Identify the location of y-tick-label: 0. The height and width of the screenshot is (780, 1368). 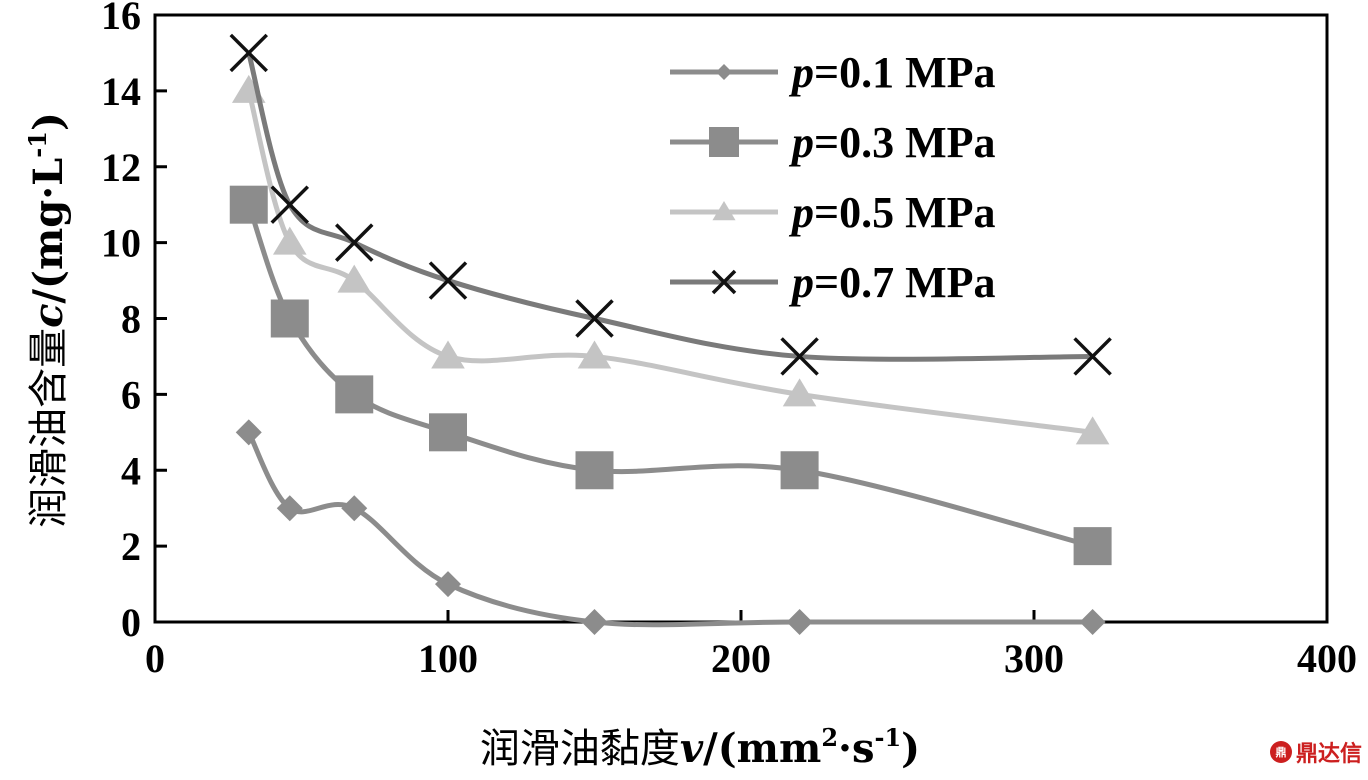
(131, 622).